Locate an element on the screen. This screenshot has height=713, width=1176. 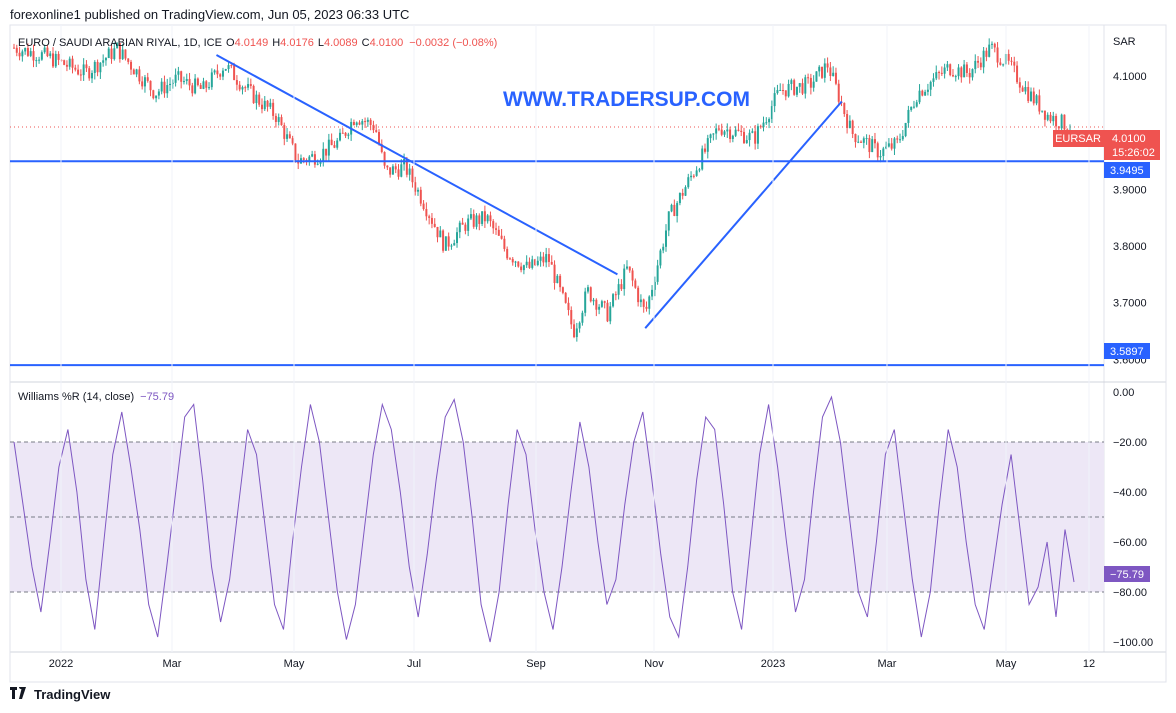
symbol-tag: EURSAR is located at coordinates (1078, 139).